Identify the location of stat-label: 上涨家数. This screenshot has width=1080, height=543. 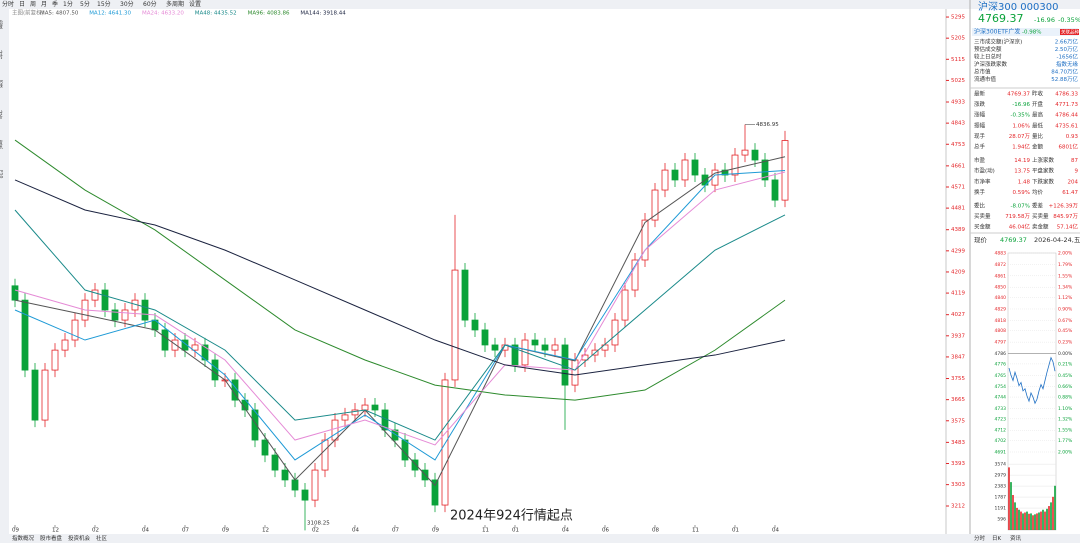
(1043, 160).